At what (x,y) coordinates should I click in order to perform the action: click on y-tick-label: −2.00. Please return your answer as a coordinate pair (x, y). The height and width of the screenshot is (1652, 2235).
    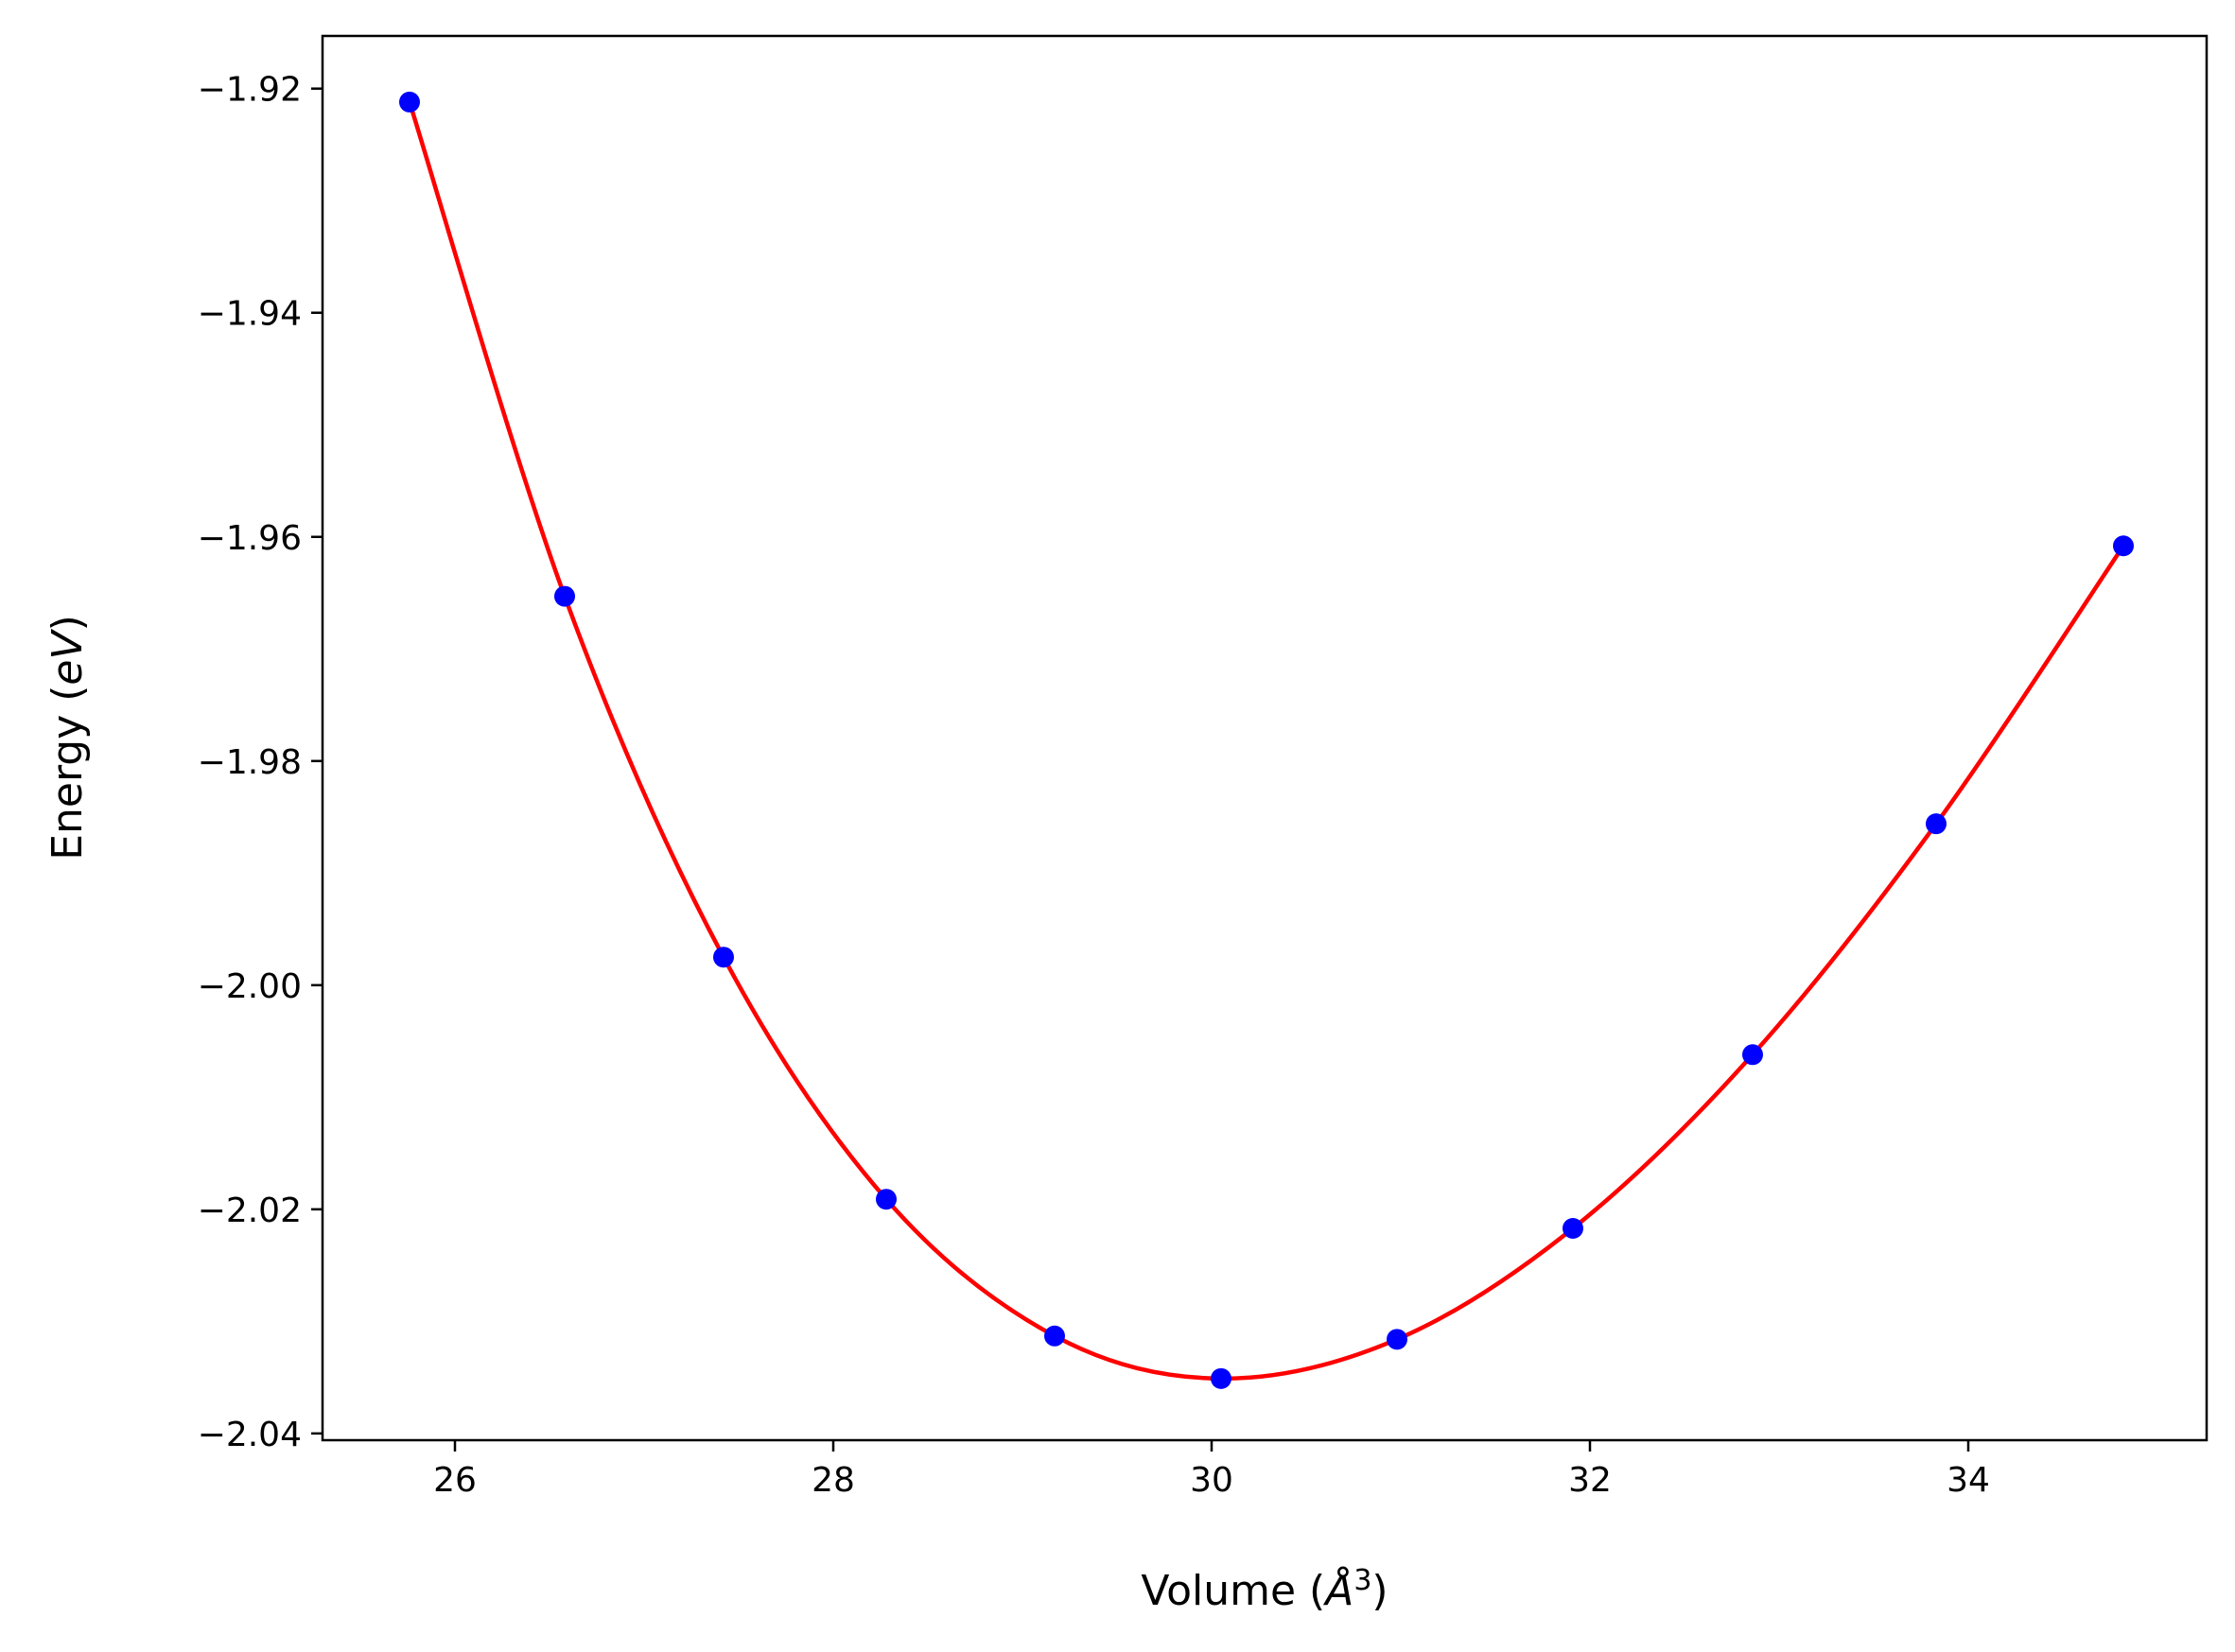
    Looking at the image, I should click on (250, 987).